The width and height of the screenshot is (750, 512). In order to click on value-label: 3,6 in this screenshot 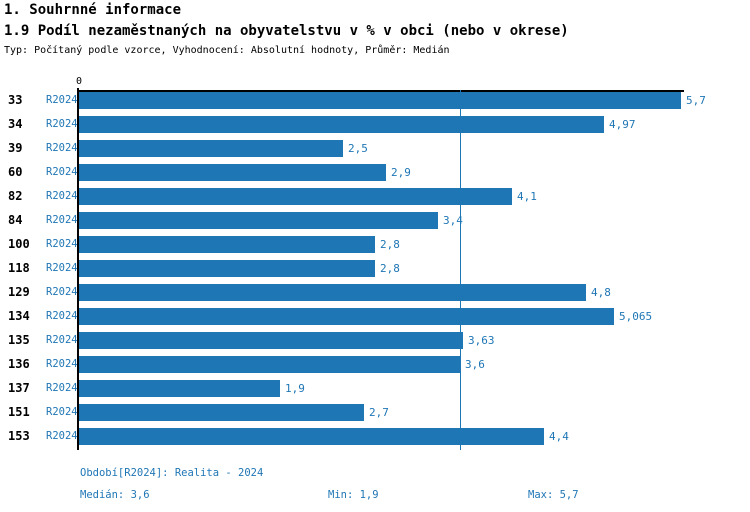, I will do `click(475, 364)`.